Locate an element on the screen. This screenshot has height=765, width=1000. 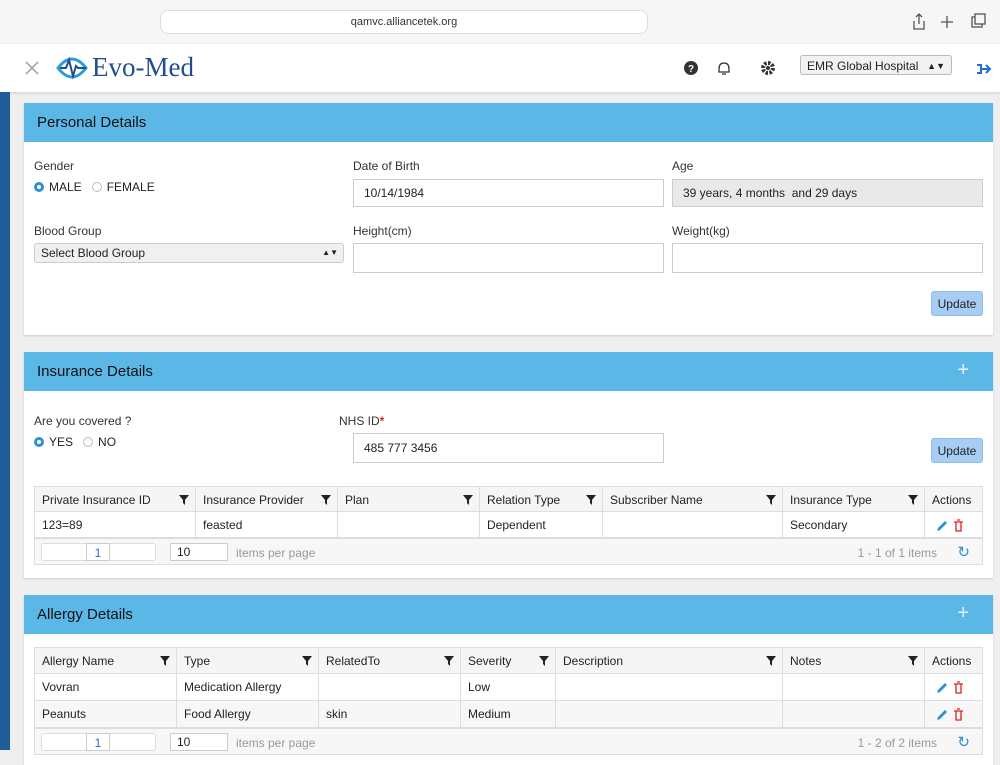
radio-group: MALE FEMALE is located at coordinates (94, 187).